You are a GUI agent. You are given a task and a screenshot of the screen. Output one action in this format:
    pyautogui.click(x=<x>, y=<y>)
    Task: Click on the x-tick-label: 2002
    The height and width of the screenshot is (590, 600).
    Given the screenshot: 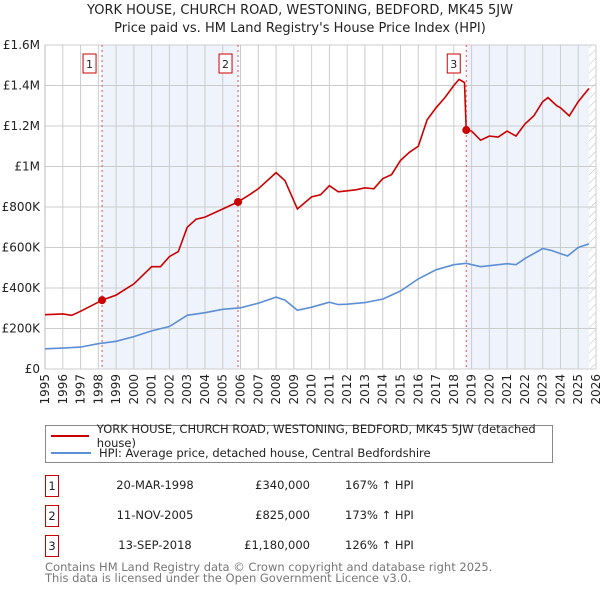 What is the action you would take?
    pyautogui.click(x=169, y=389)
    